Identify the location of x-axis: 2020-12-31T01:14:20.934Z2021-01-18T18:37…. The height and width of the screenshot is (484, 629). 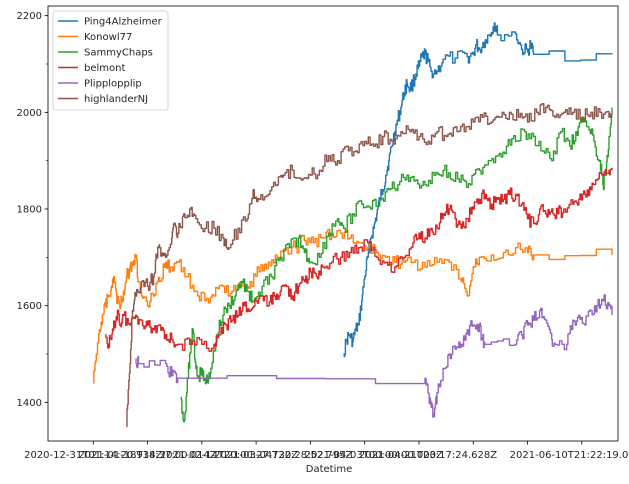
(326, 451).